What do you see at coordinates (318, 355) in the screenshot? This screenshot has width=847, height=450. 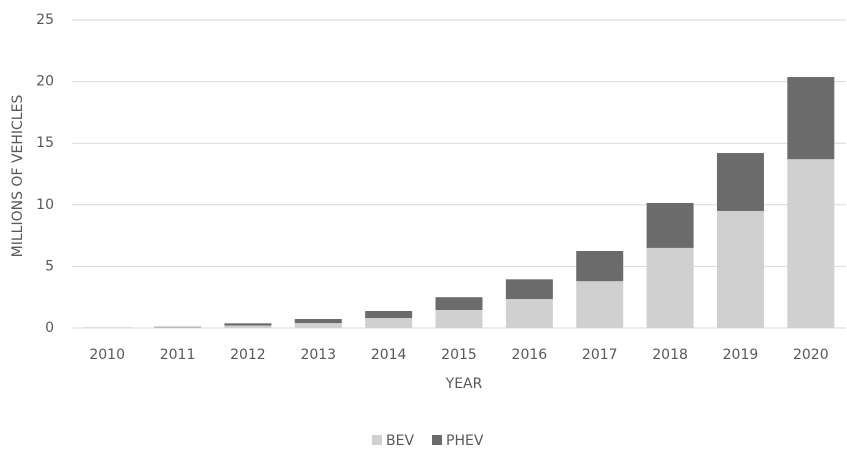 I see `x-tick-label: 2013` at bounding box center [318, 355].